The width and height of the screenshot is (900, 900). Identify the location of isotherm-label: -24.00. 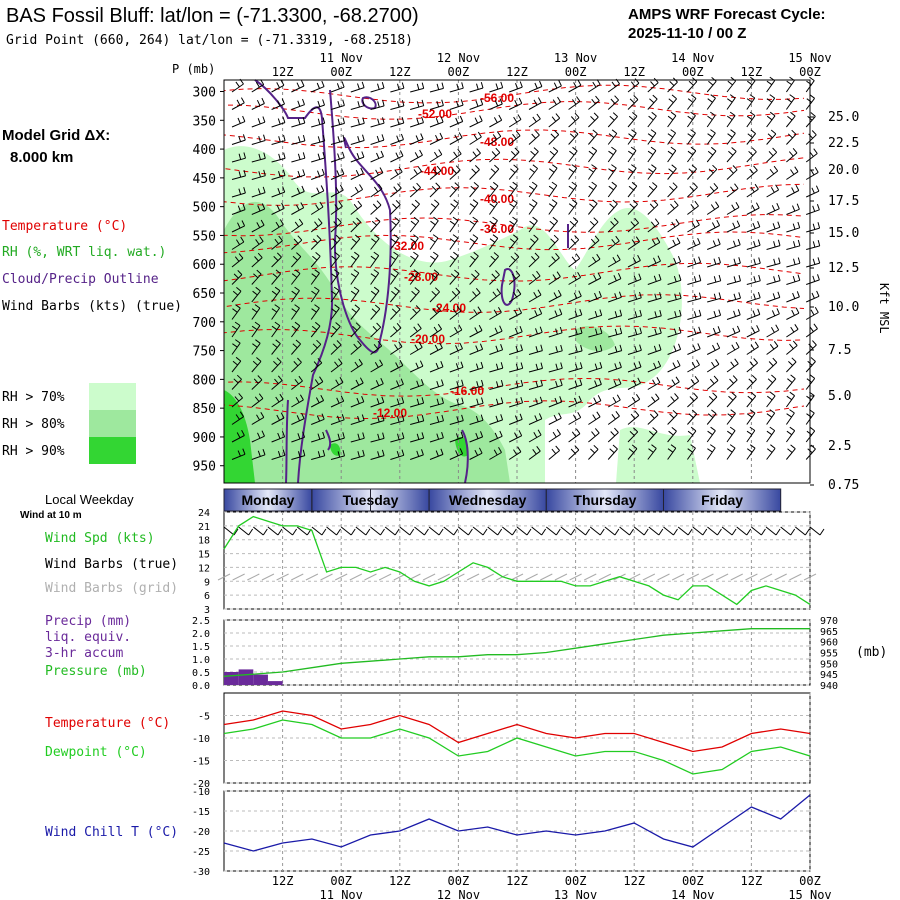
(449, 308).